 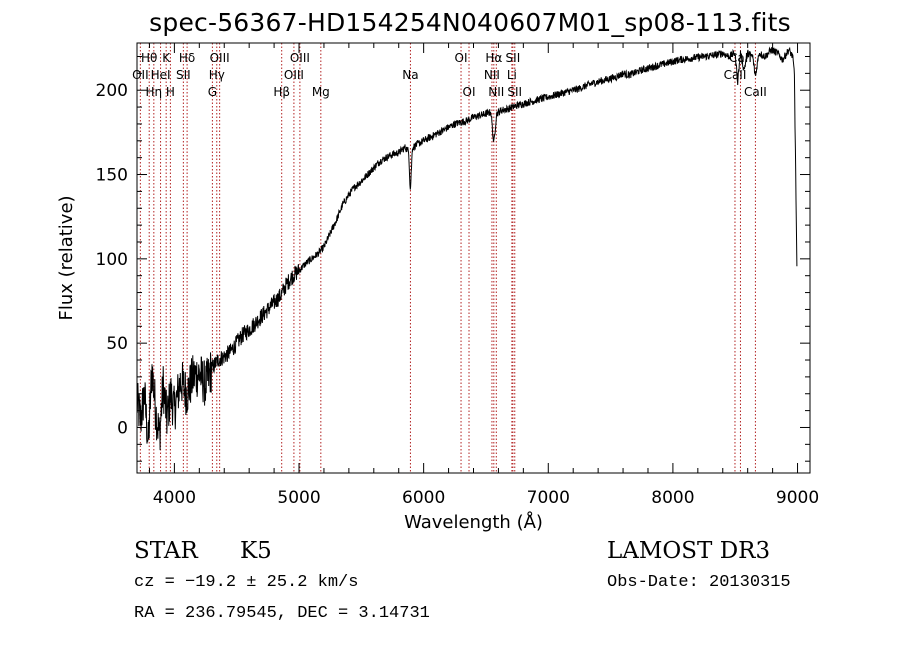 What do you see at coordinates (174, 498) in the screenshot?
I see `x-tick-label: 4000` at bounding box center [174, 498].